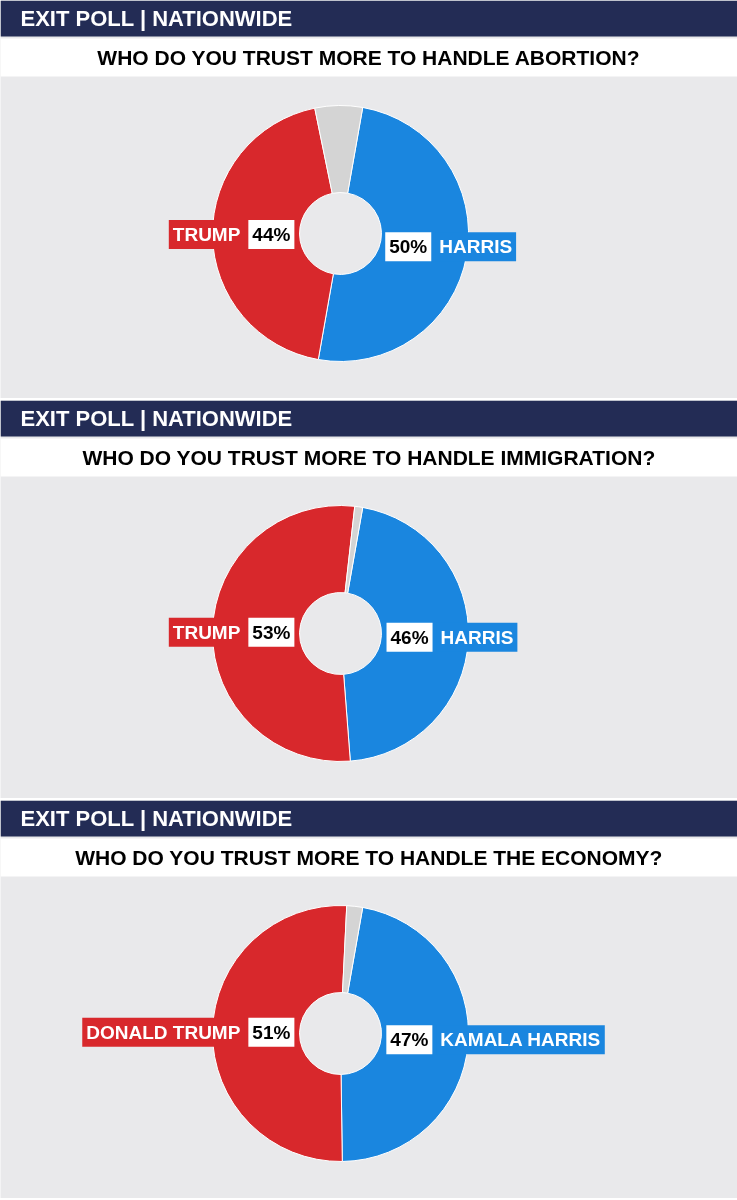  What do you see at coordinates (271, 1032) in the screenshot?
I see `data-label: 51%` at bounding box center [271, 1032].